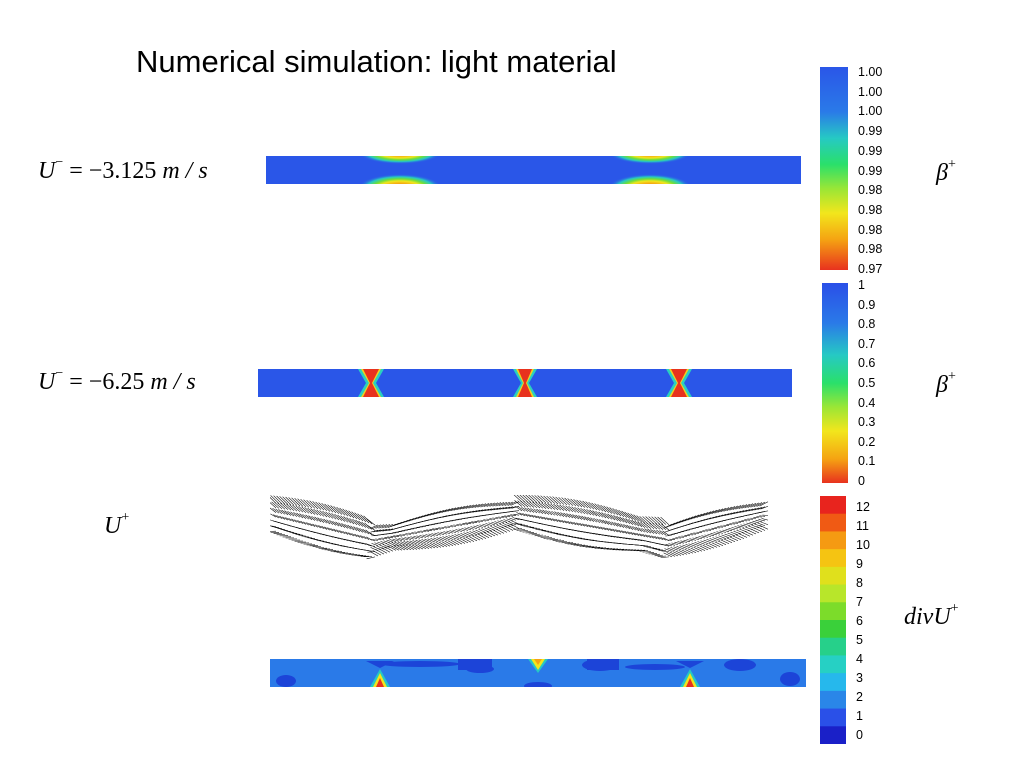  I want to click on field-background, so click(533, 170).